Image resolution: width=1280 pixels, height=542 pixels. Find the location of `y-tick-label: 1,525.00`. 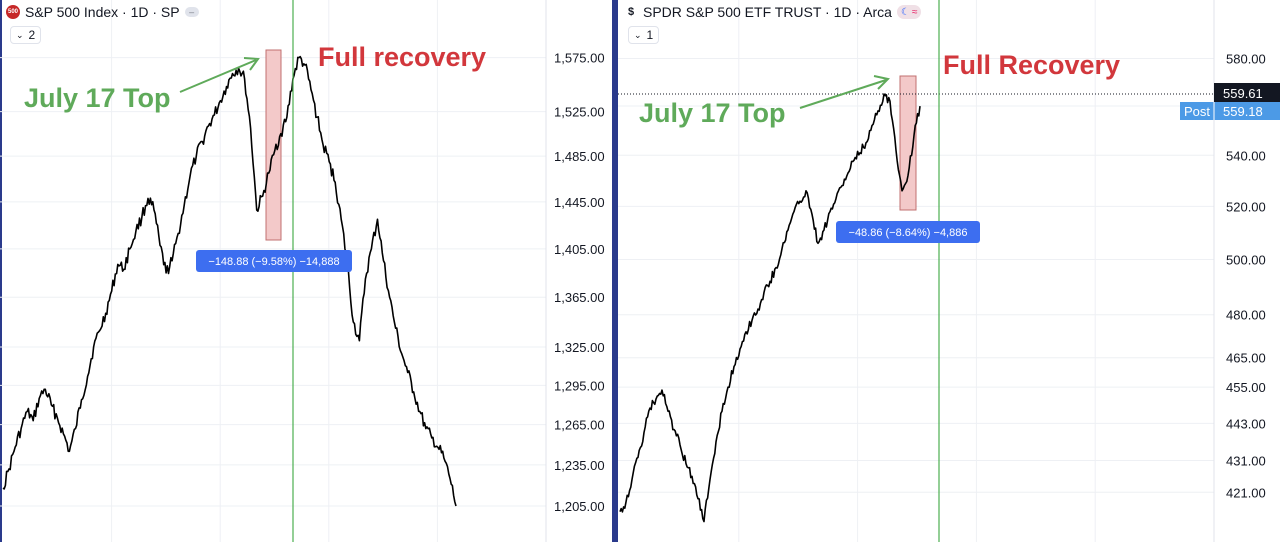

y-tick-label: 1,525.00 is located at coordinates (579, 112).